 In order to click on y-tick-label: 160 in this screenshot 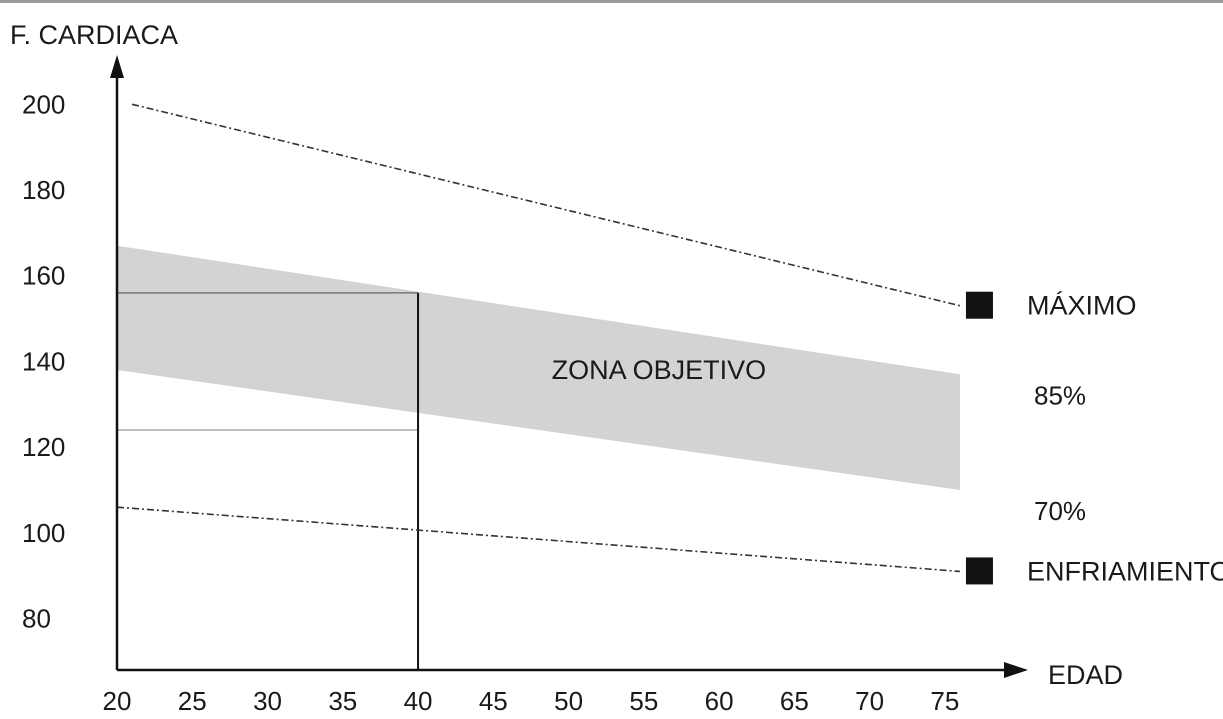, I will do `click(43, 276)`.